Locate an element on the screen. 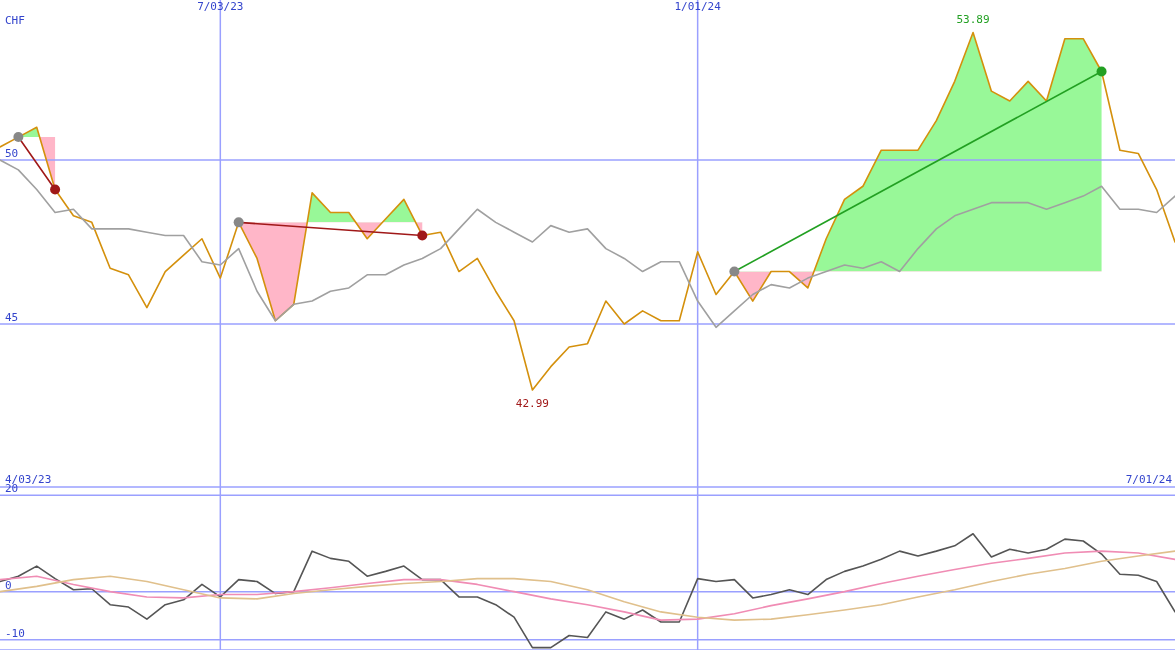 This screenshot has height=650, width=1175. y-tick-label: 0 is located at coordinates (8, 585).